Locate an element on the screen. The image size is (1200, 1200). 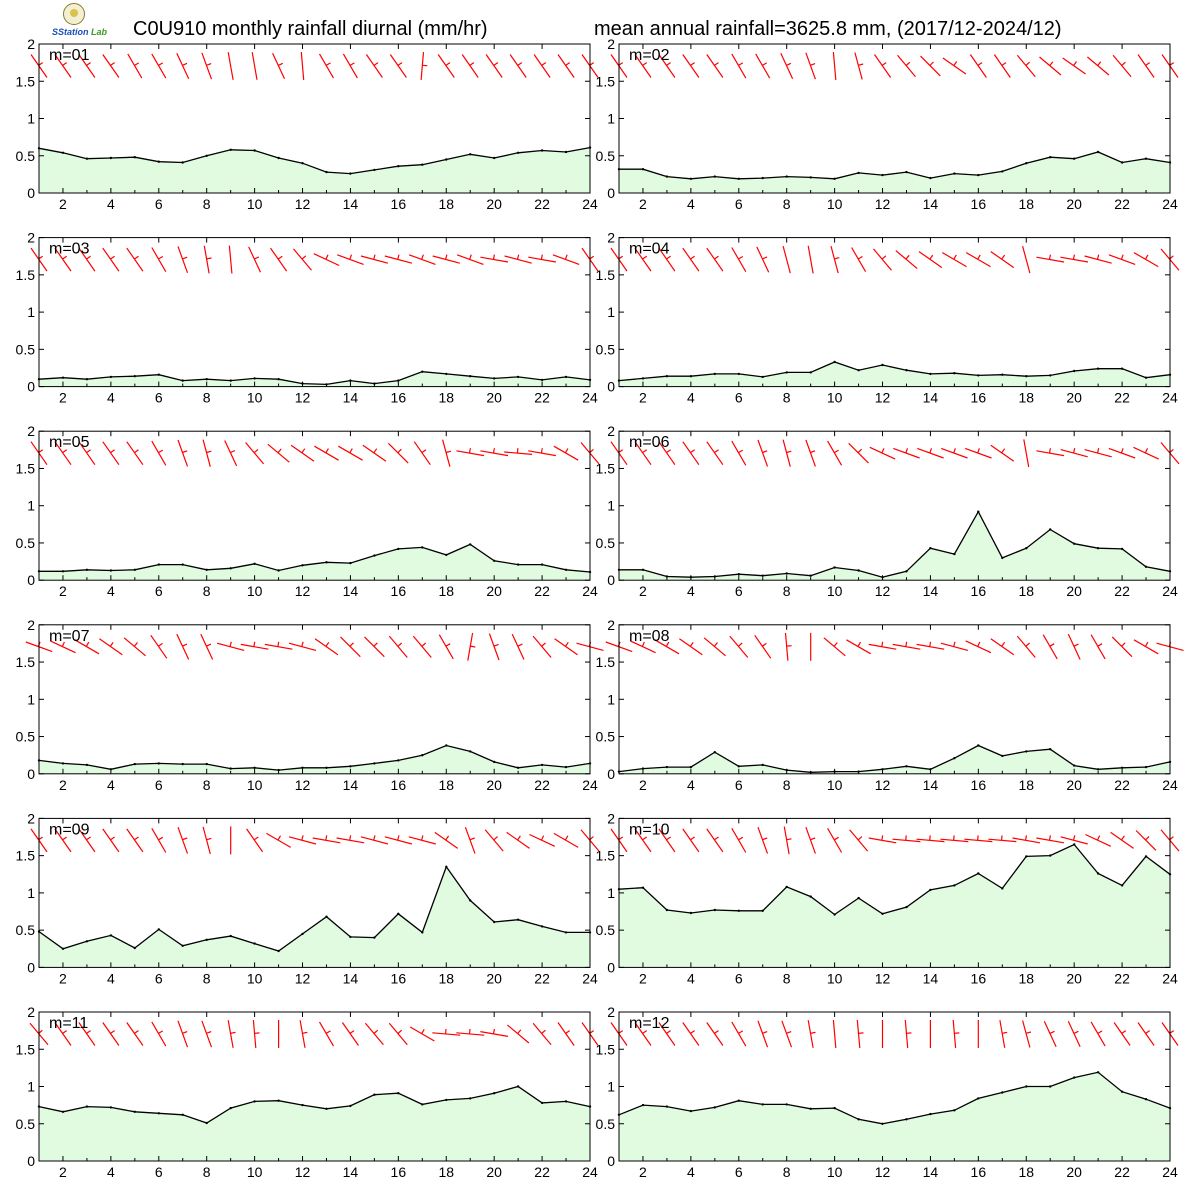
x-tick-label: 2 is located at coordinates (63, 978).